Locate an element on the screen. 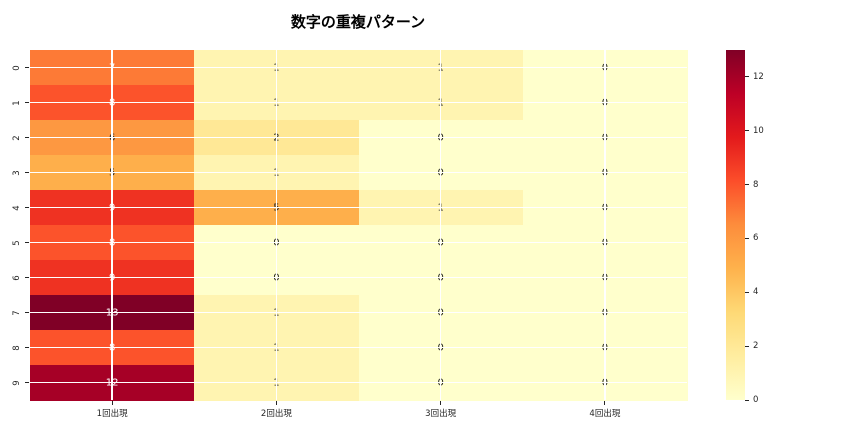 The width and height of the screenshot is (864, 432). colorbar-tick-label: 6 is located at coordinates (756, 238).